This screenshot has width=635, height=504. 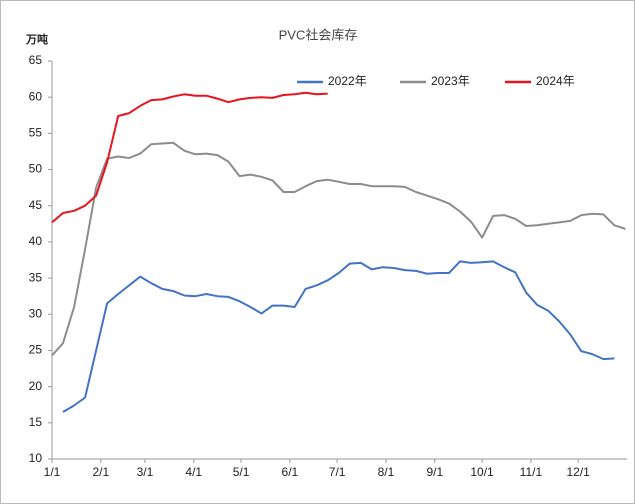 What do you see at coordinates (337, 472) in the screenshot?
I see `x-tick-label: 7/1` at bounding box center [337, 472].